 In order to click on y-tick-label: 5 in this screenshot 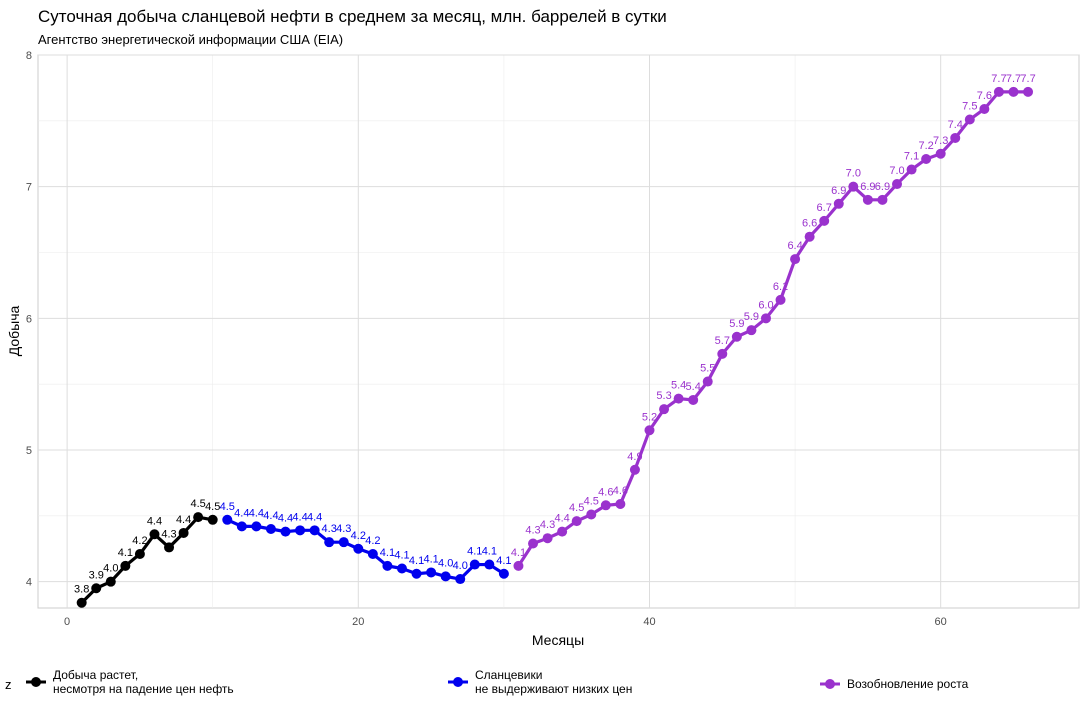, I will do `click(29, 451)`.